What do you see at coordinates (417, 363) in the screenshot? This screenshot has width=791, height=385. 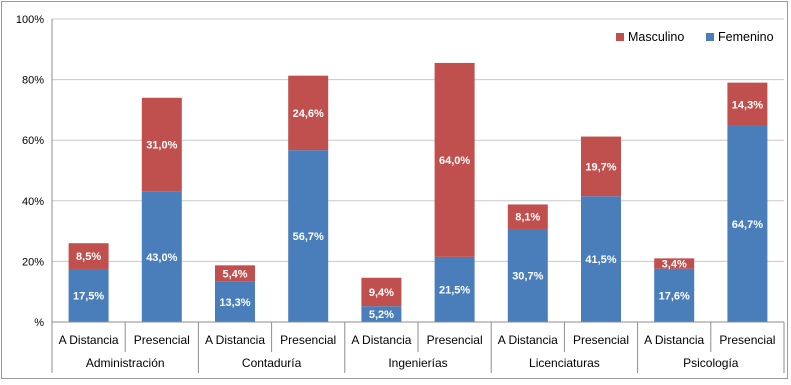 I see `x-group-label: Ingenierías` at bounding box center [417, 363].